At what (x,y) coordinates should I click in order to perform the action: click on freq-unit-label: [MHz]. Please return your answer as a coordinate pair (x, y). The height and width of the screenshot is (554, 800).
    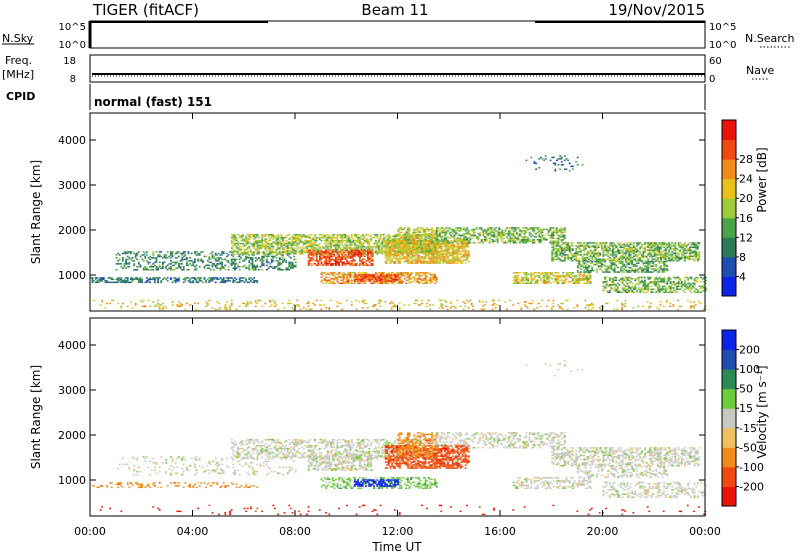
    Looking at the image, I should click on (18, 74).